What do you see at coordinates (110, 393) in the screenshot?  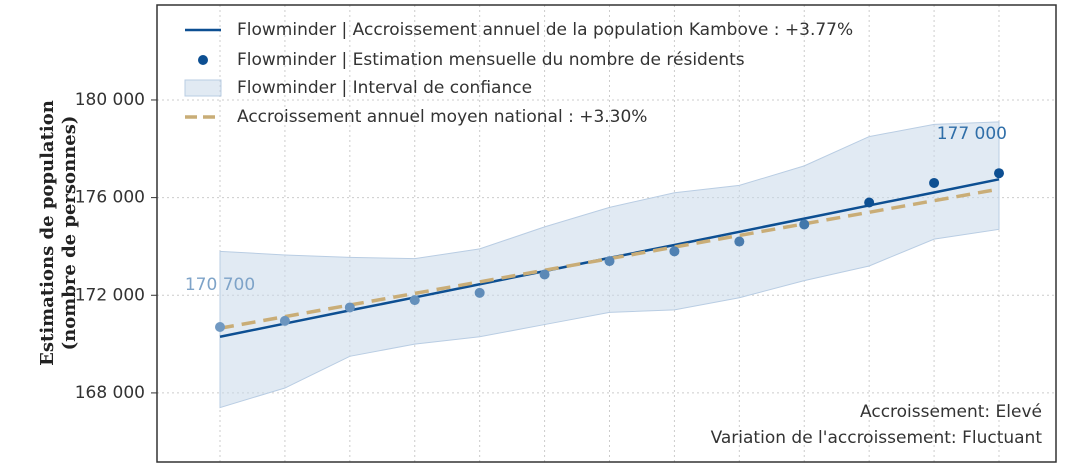 I see `y-tick-label: 168 000` at bounding box center [110, 393].